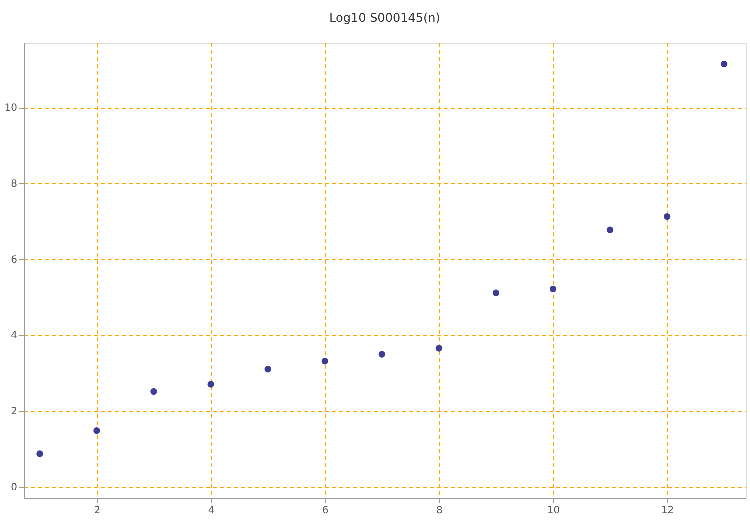  Describe the element at coordinates (553, 511) in the screenshot. I see `x-tick-label: 10` at that location.